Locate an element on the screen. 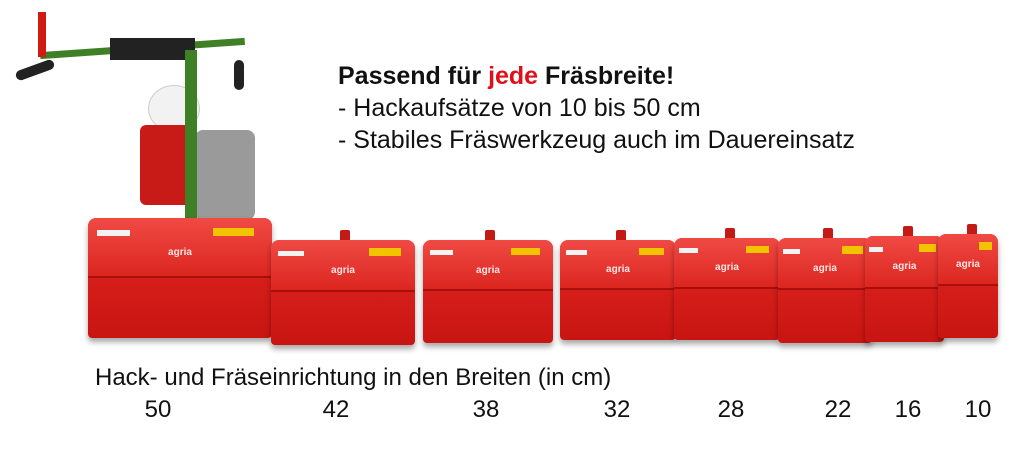 This screenshot has width=1024, height=450. lever-red is located at coordinates (42, 34).